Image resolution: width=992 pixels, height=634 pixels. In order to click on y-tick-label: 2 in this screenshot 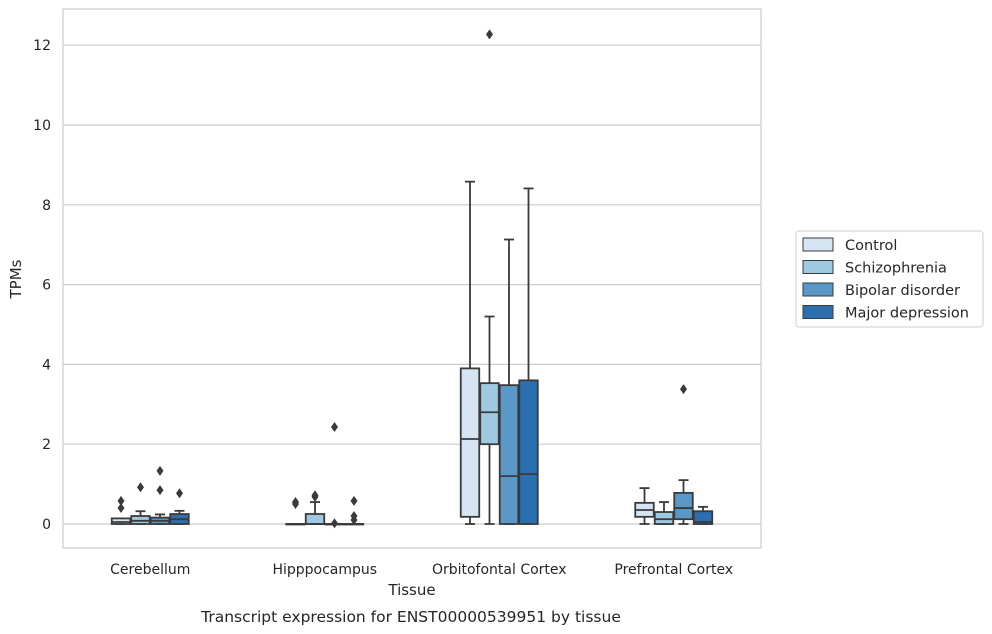, I will do `click(46, 445)`.